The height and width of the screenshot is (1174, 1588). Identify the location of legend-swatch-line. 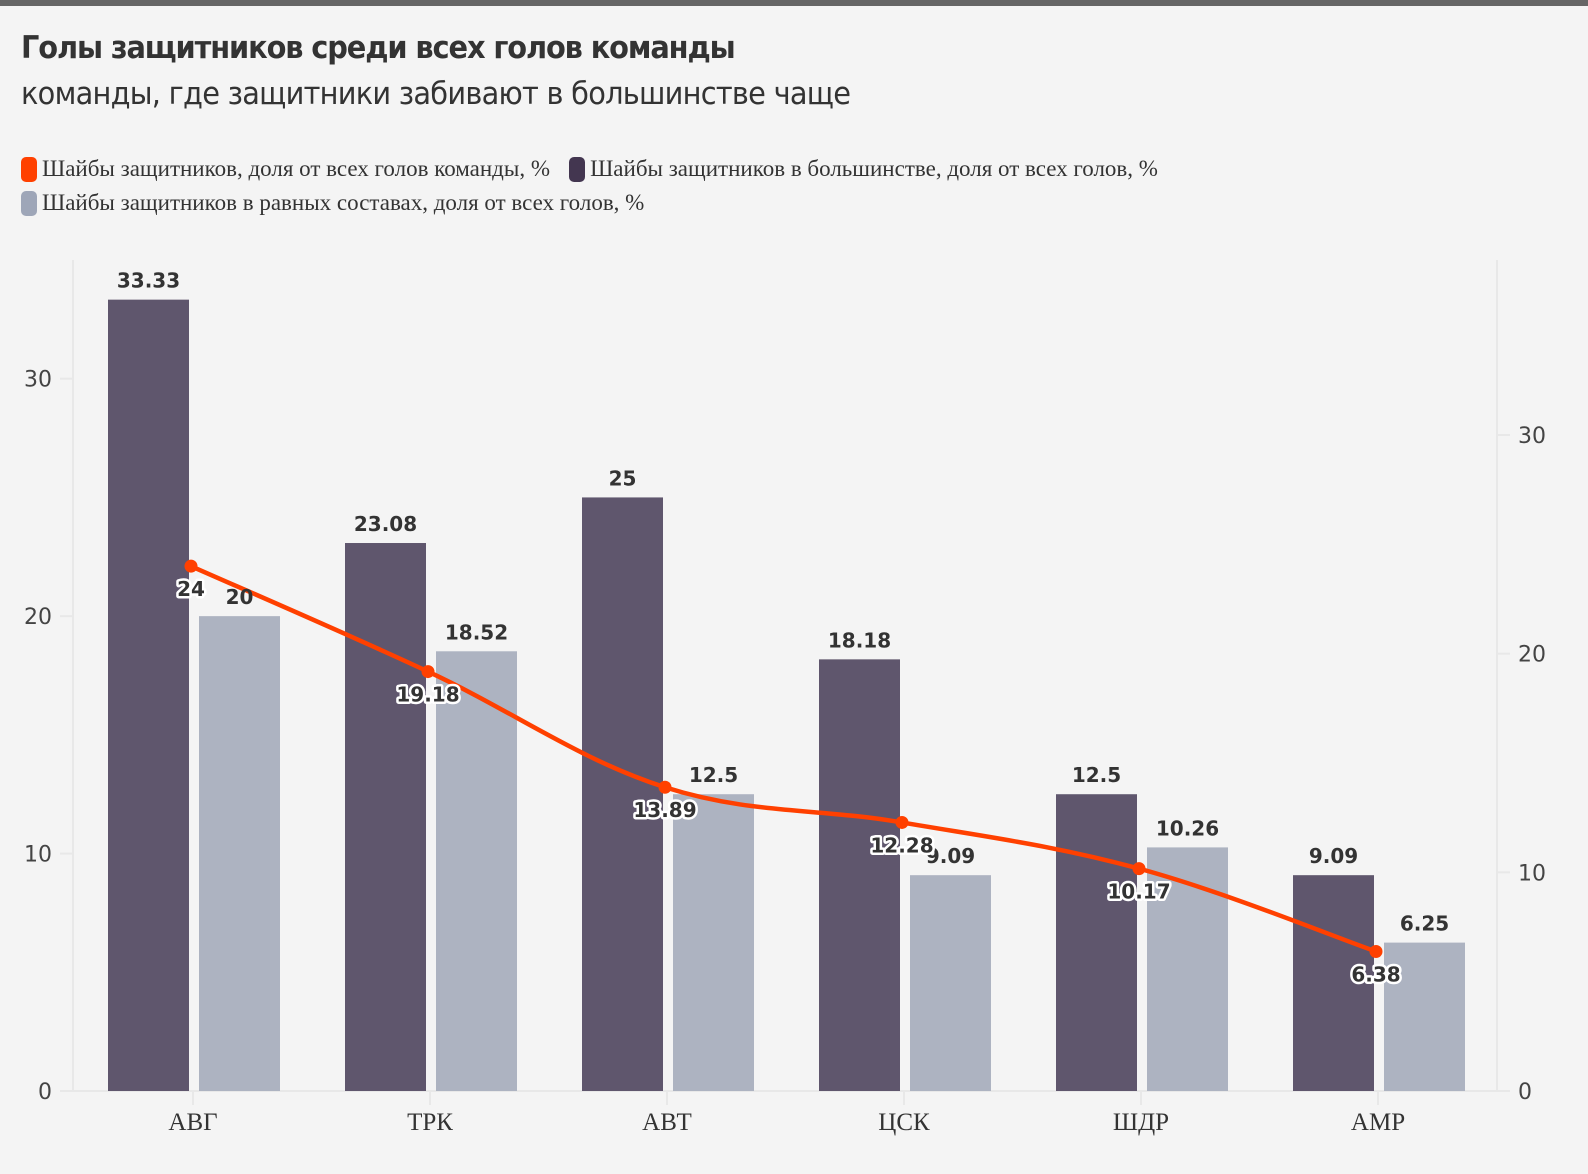
(29, 169).